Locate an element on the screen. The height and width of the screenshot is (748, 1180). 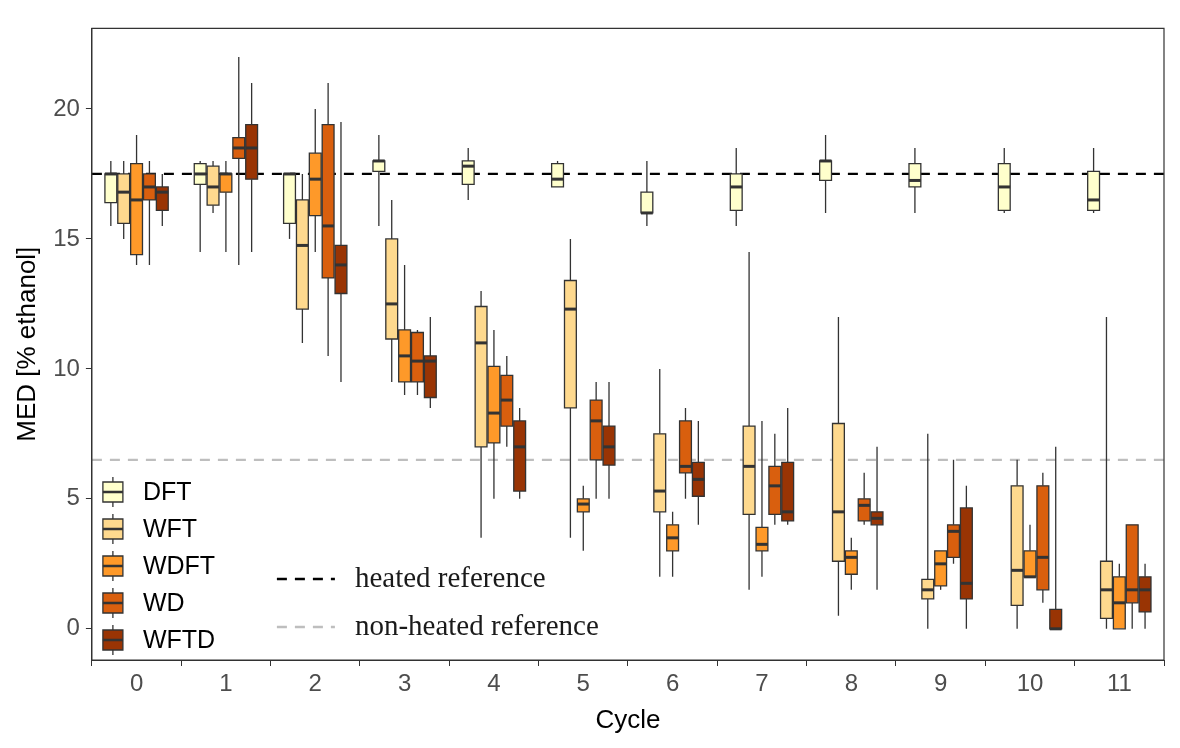
x-tick-label: 5 is located at coordinates (583, 683).